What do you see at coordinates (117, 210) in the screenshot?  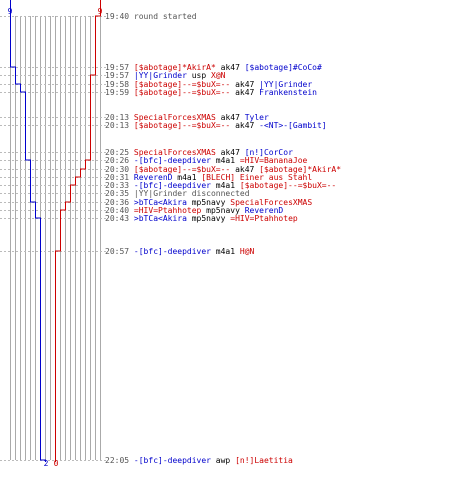 I see `event-time: 20:40` at bounding box center [117, 210].